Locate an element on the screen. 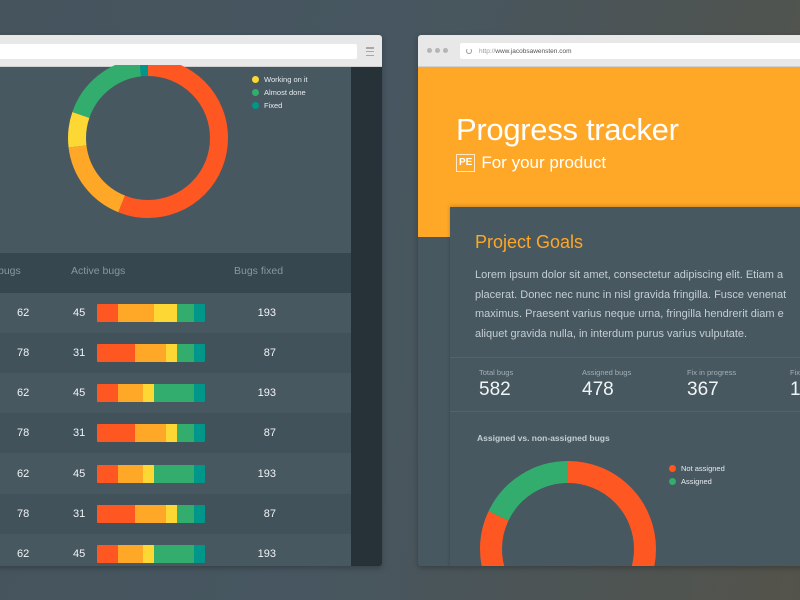  column-header-bugs: bugs is located at coordinates (10, 271).